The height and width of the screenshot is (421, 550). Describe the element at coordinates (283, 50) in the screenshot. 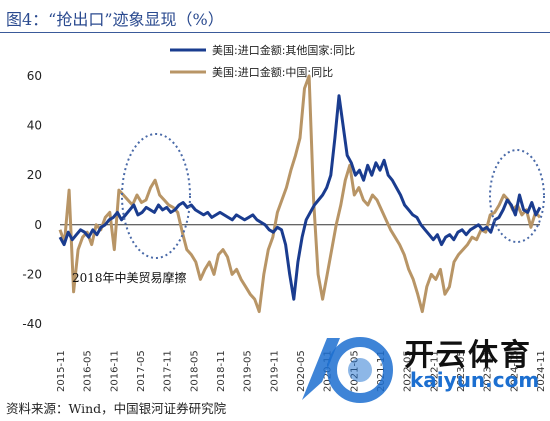

I see `legend-label-series-1: 美国:进口金额:其他国家:同比` at that location.